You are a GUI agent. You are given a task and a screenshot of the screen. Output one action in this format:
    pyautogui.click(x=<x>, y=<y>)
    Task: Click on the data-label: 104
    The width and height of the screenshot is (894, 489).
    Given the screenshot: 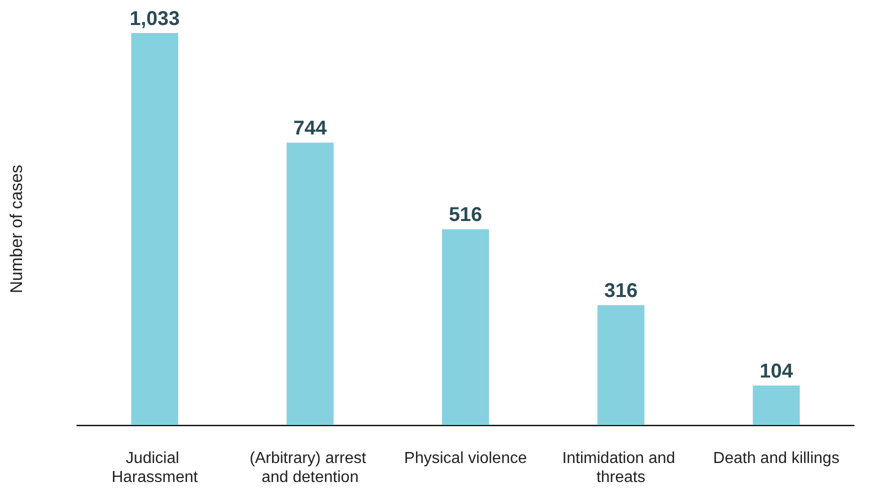 What is the action you would take?
    pyautogui.click(x=777, y=371)
    